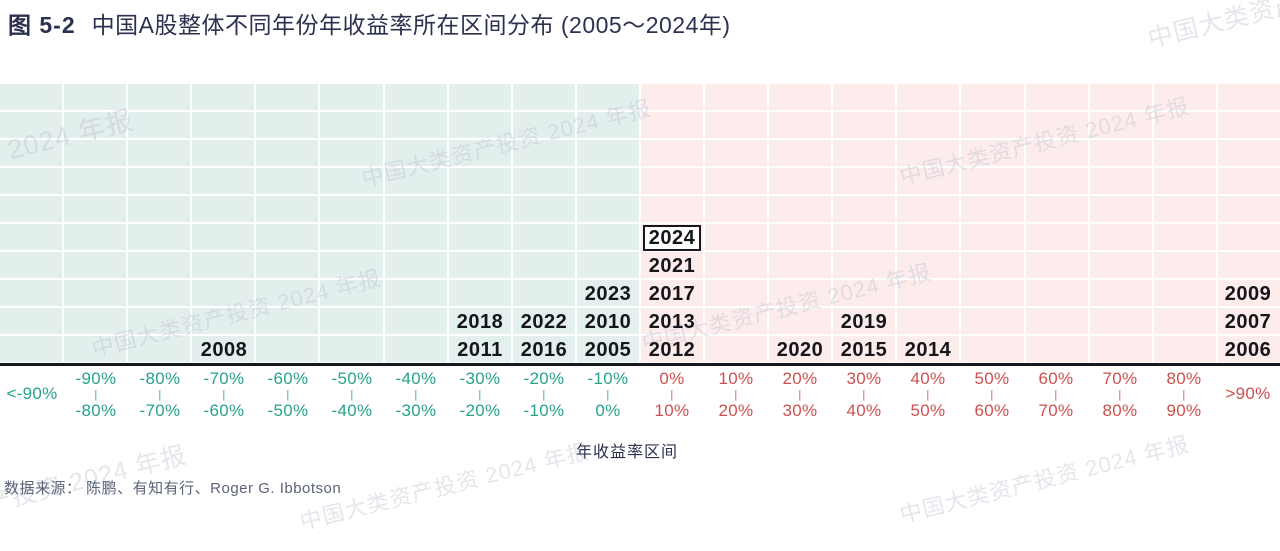  What do you see at coordinates (1184, 410) in the screenshot?
I see `tick-range-text: 90%` at bounding box center [1184, 410].